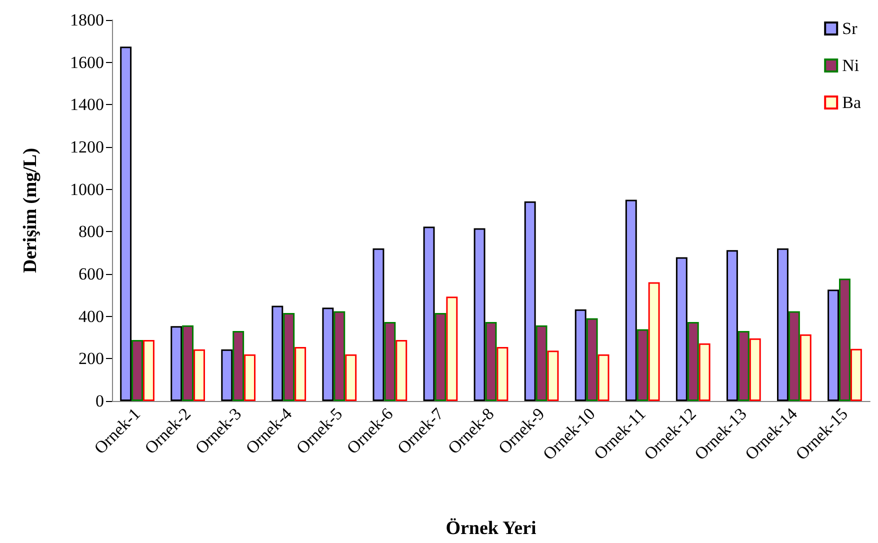 The width and height of the screenshot is (878, 543). Describe the element at coordinates (87, 104) in the screenshot. I see `y-tick-label: 1400` at that location.